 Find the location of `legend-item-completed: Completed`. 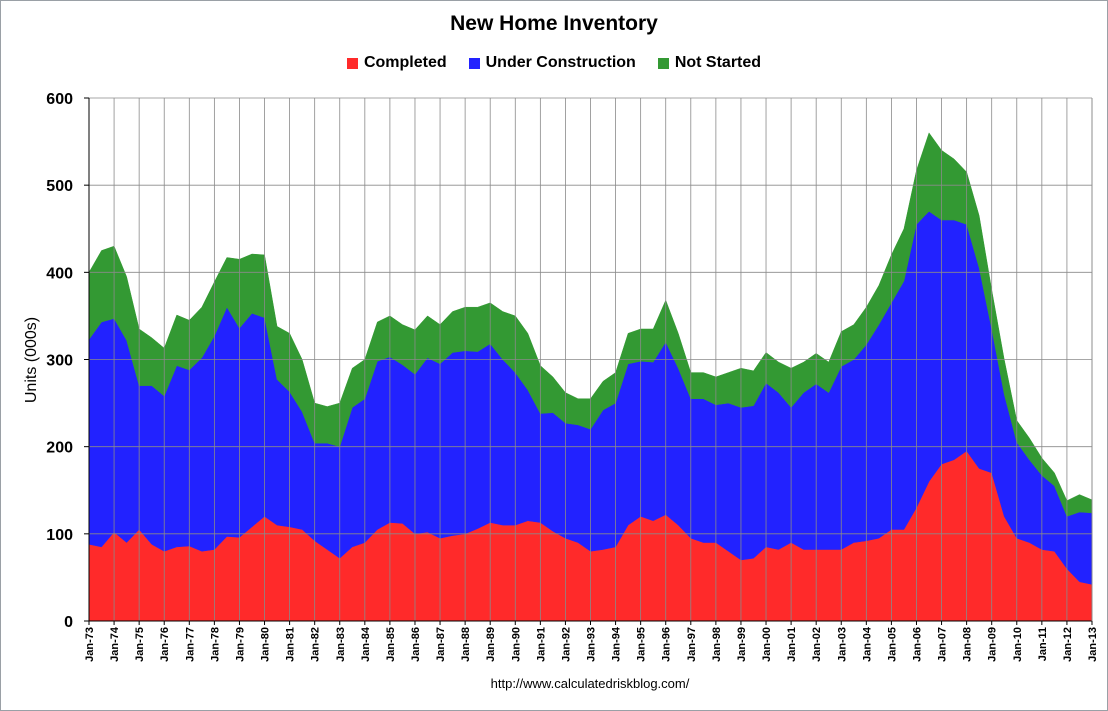

legend-item-completed: Completed is located at coordinates (396, 63).